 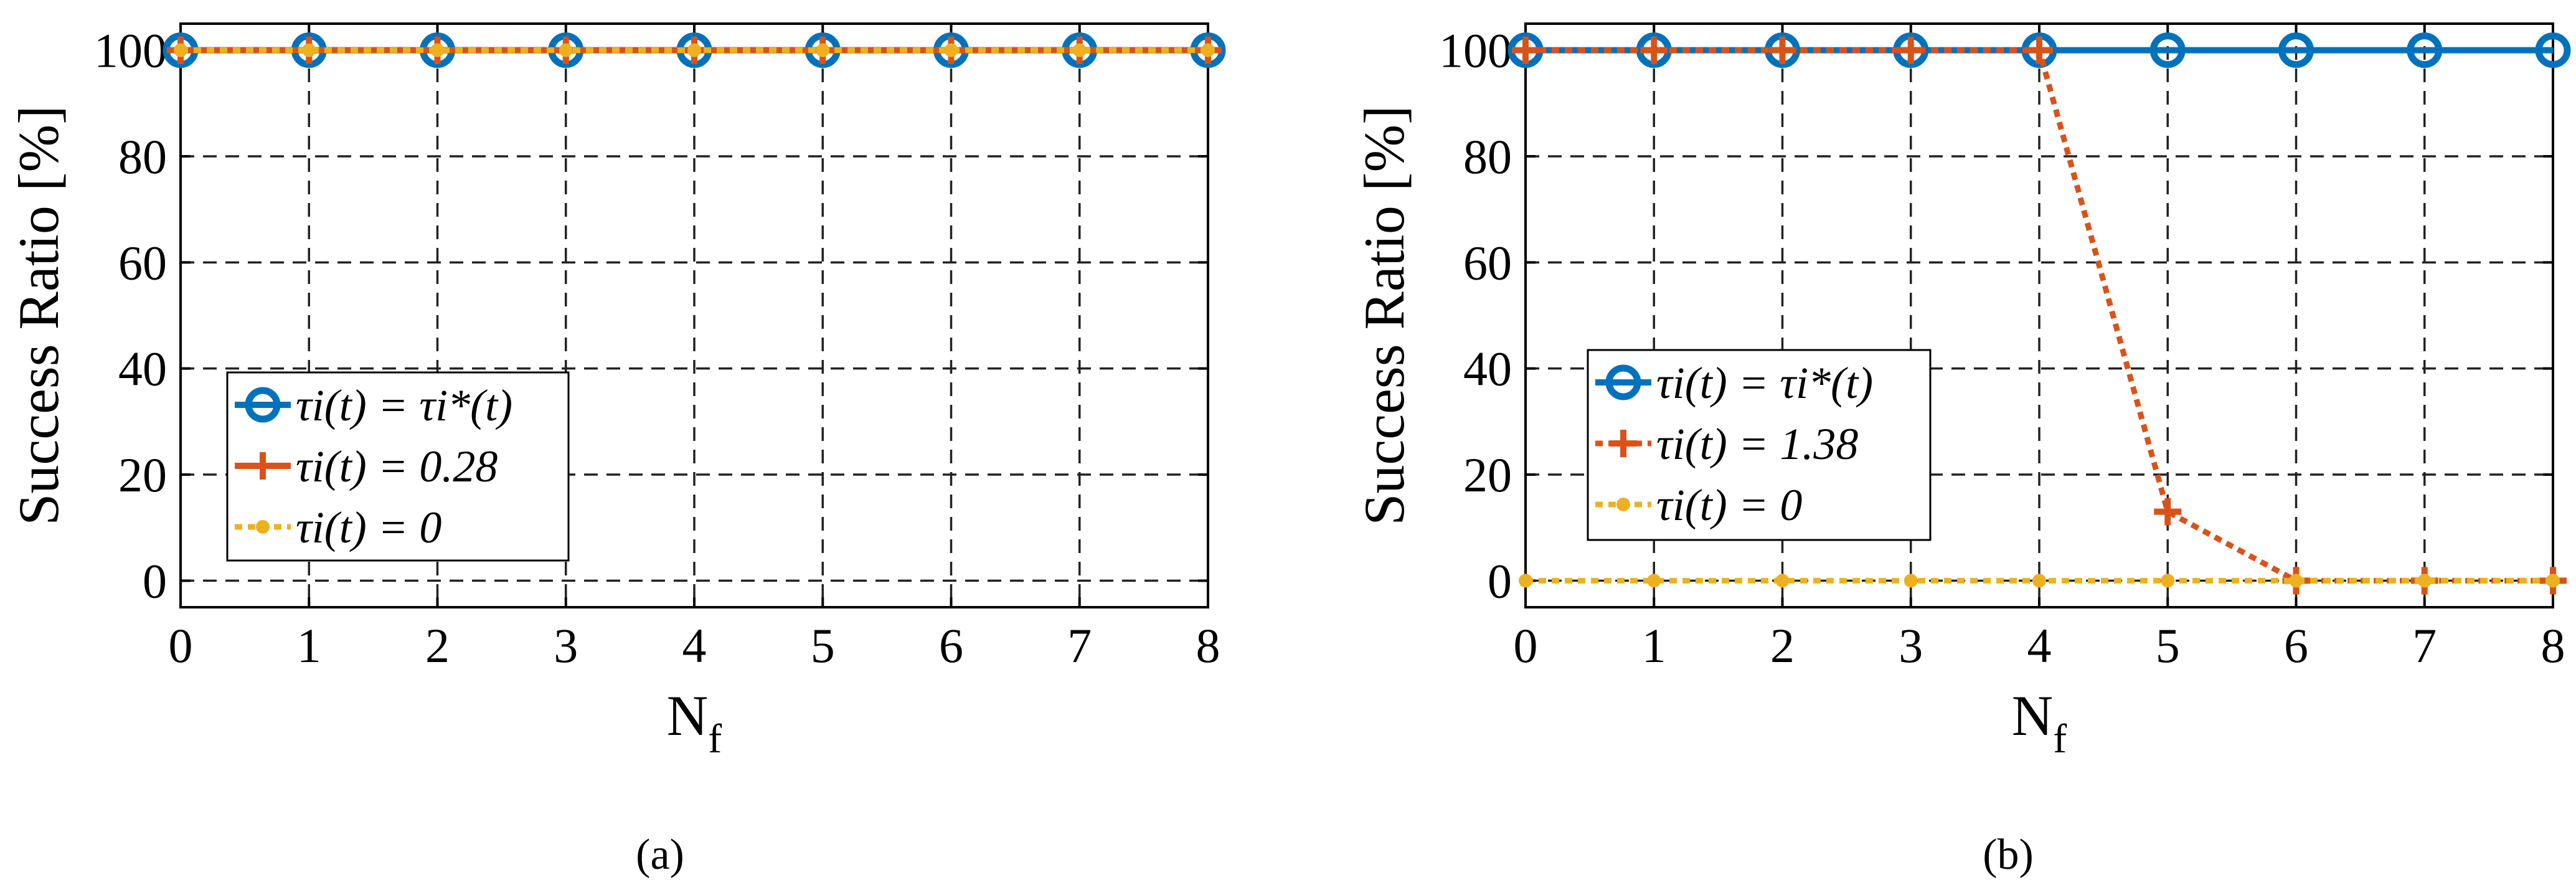 I want to click on legend-item: τi(t) = 1.38, so click(x=1727, y=444).